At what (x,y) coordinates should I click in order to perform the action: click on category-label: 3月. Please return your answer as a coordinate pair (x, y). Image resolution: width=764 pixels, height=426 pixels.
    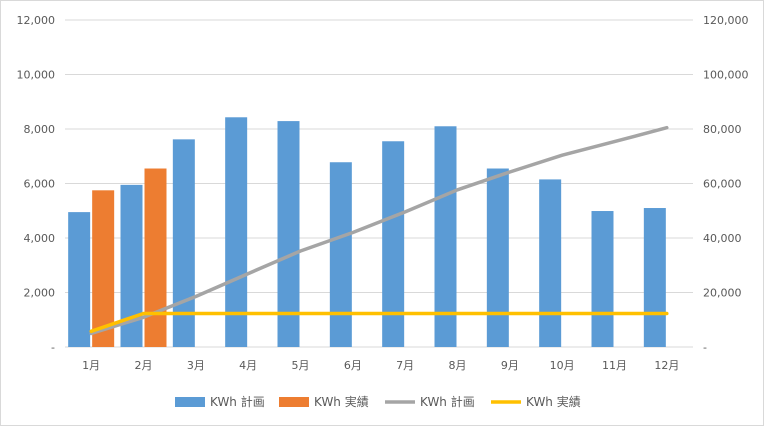
    Looking at the image, I should click on (196, 365).